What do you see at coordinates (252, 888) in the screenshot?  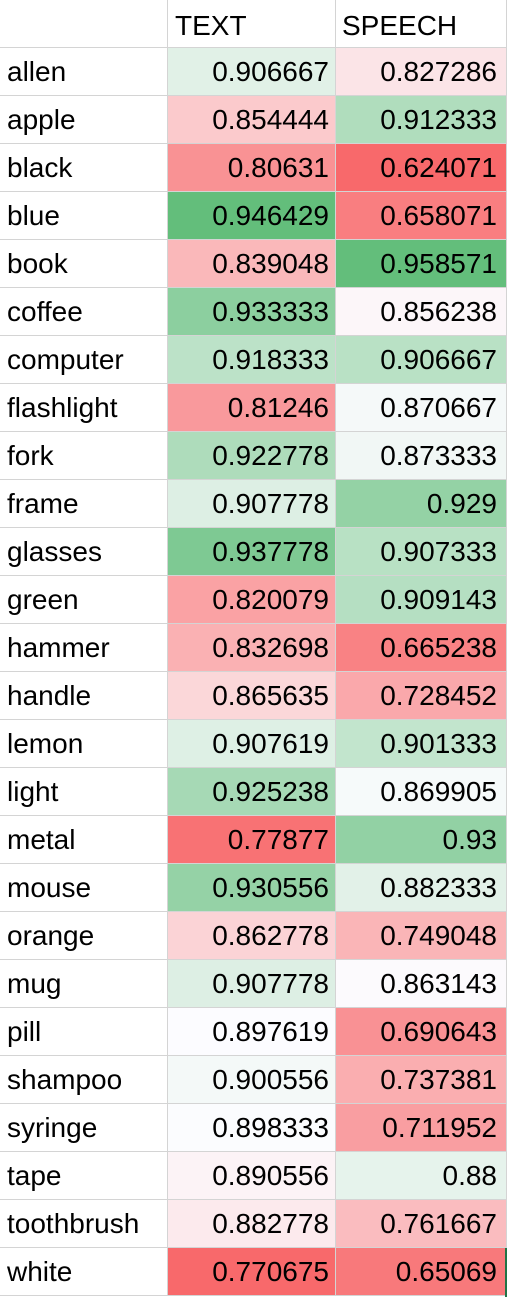 I see `cell-text-score: 0.930556` at bounding box center [252, 888].